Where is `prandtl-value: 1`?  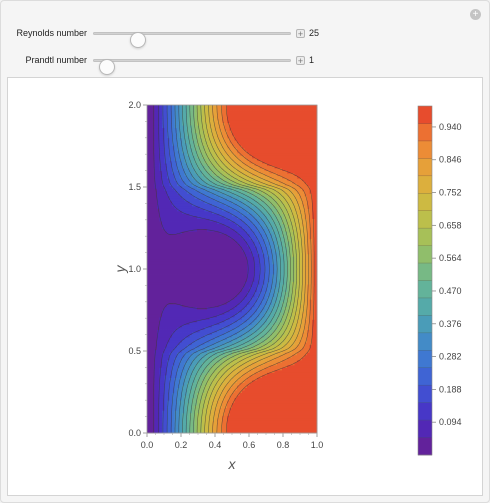
prandtl-value: 1 is located at coordinates (312, 60).